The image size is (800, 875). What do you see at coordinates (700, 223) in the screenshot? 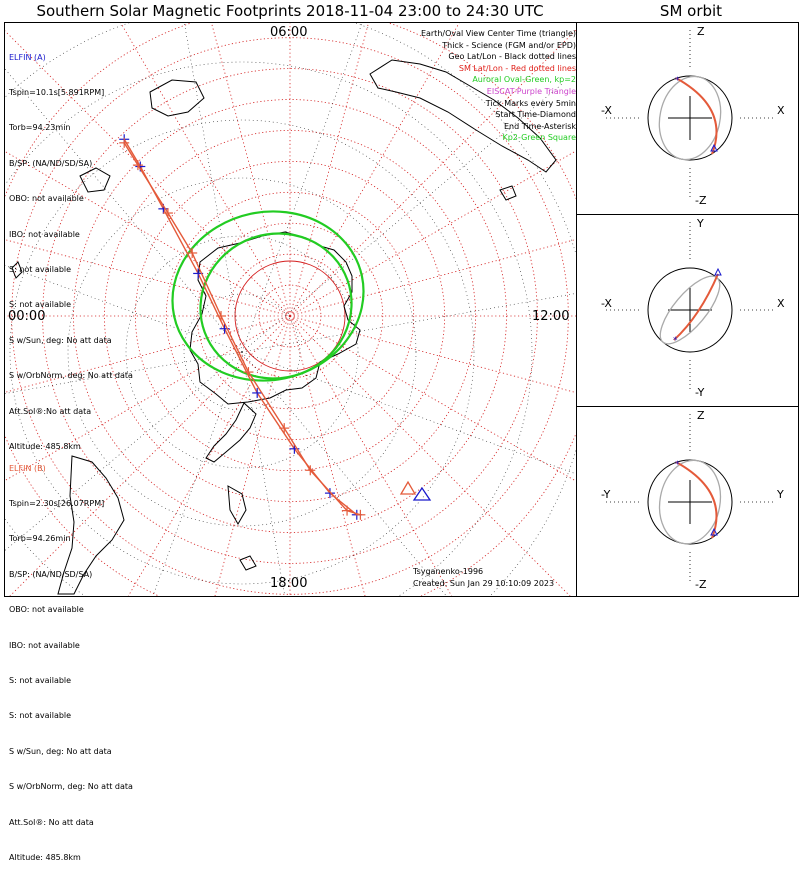
I see `orbit-2-top: Y` at bounding box center [700, 223].